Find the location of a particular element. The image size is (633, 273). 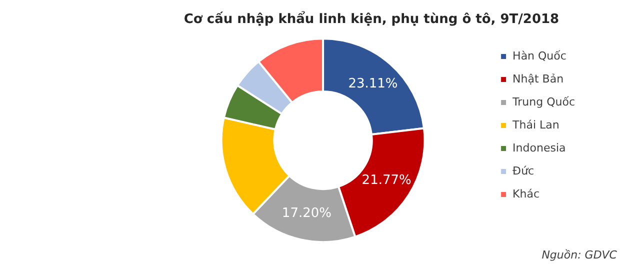

data-label: 17.20% is located at coordinates (307, 214).